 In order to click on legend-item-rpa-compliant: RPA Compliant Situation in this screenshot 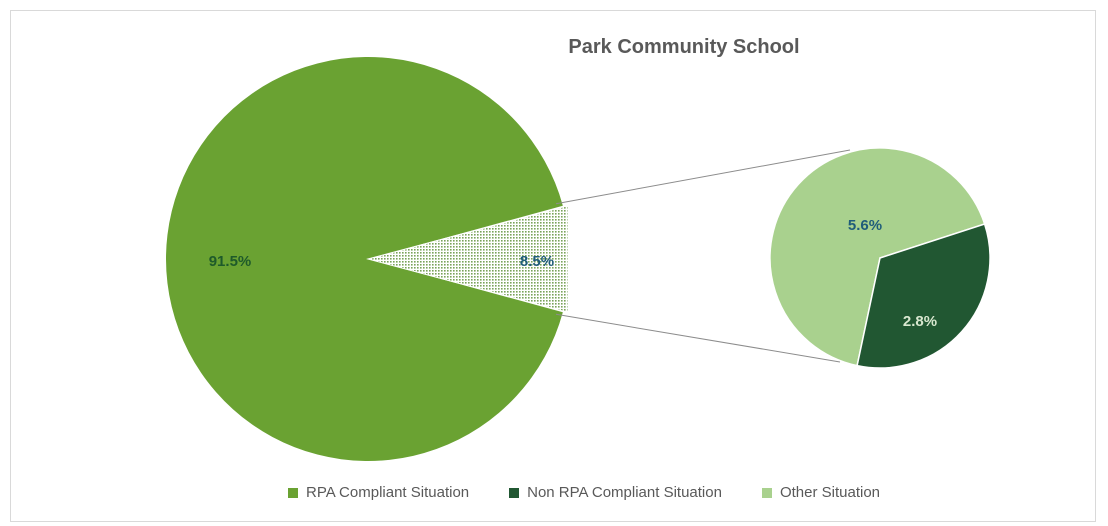, I will do `click(378, 492)`.